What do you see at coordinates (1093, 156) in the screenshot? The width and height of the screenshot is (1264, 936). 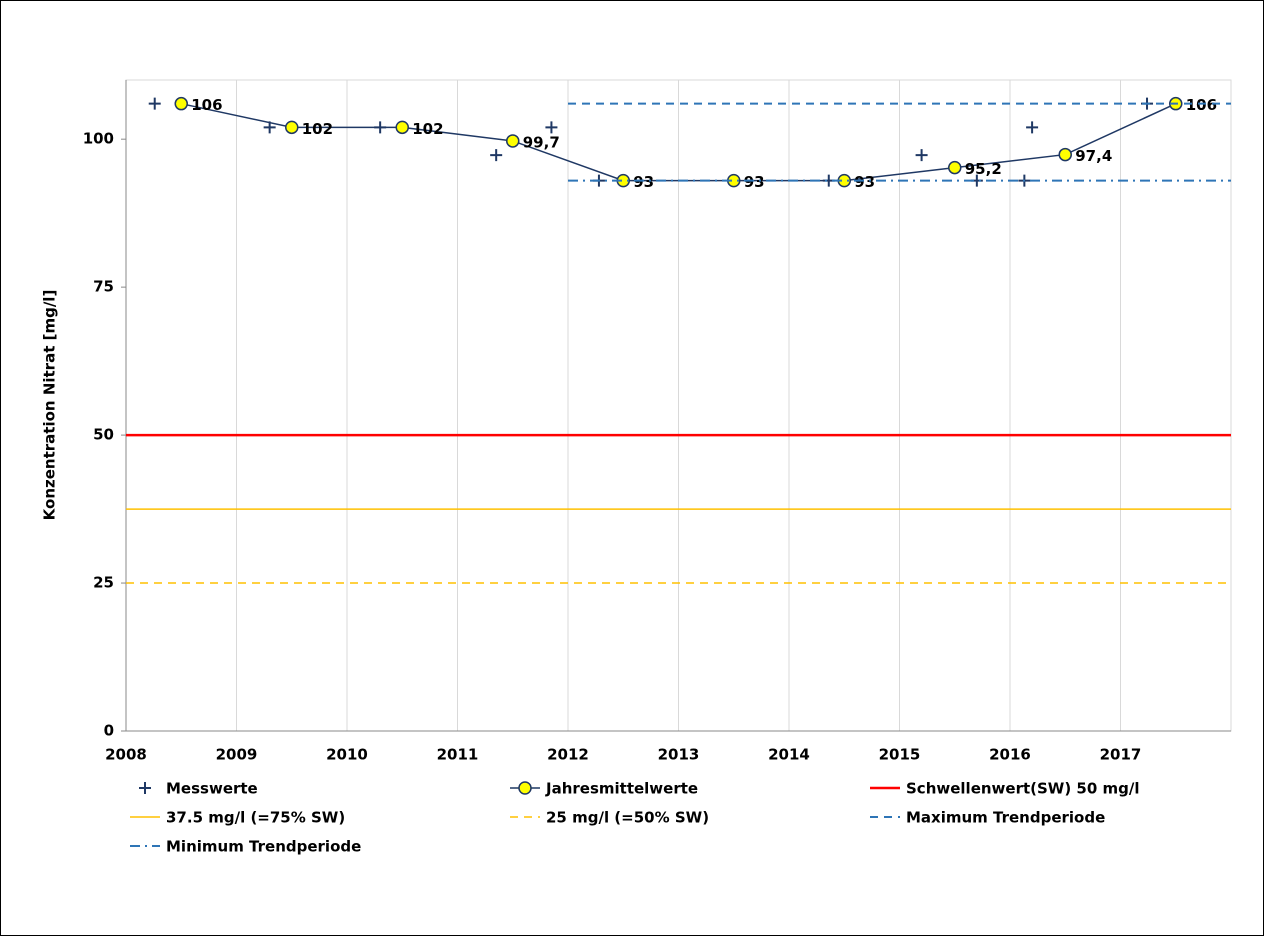 I see `data-label: 97,4` at bounding box center [1093, 156].